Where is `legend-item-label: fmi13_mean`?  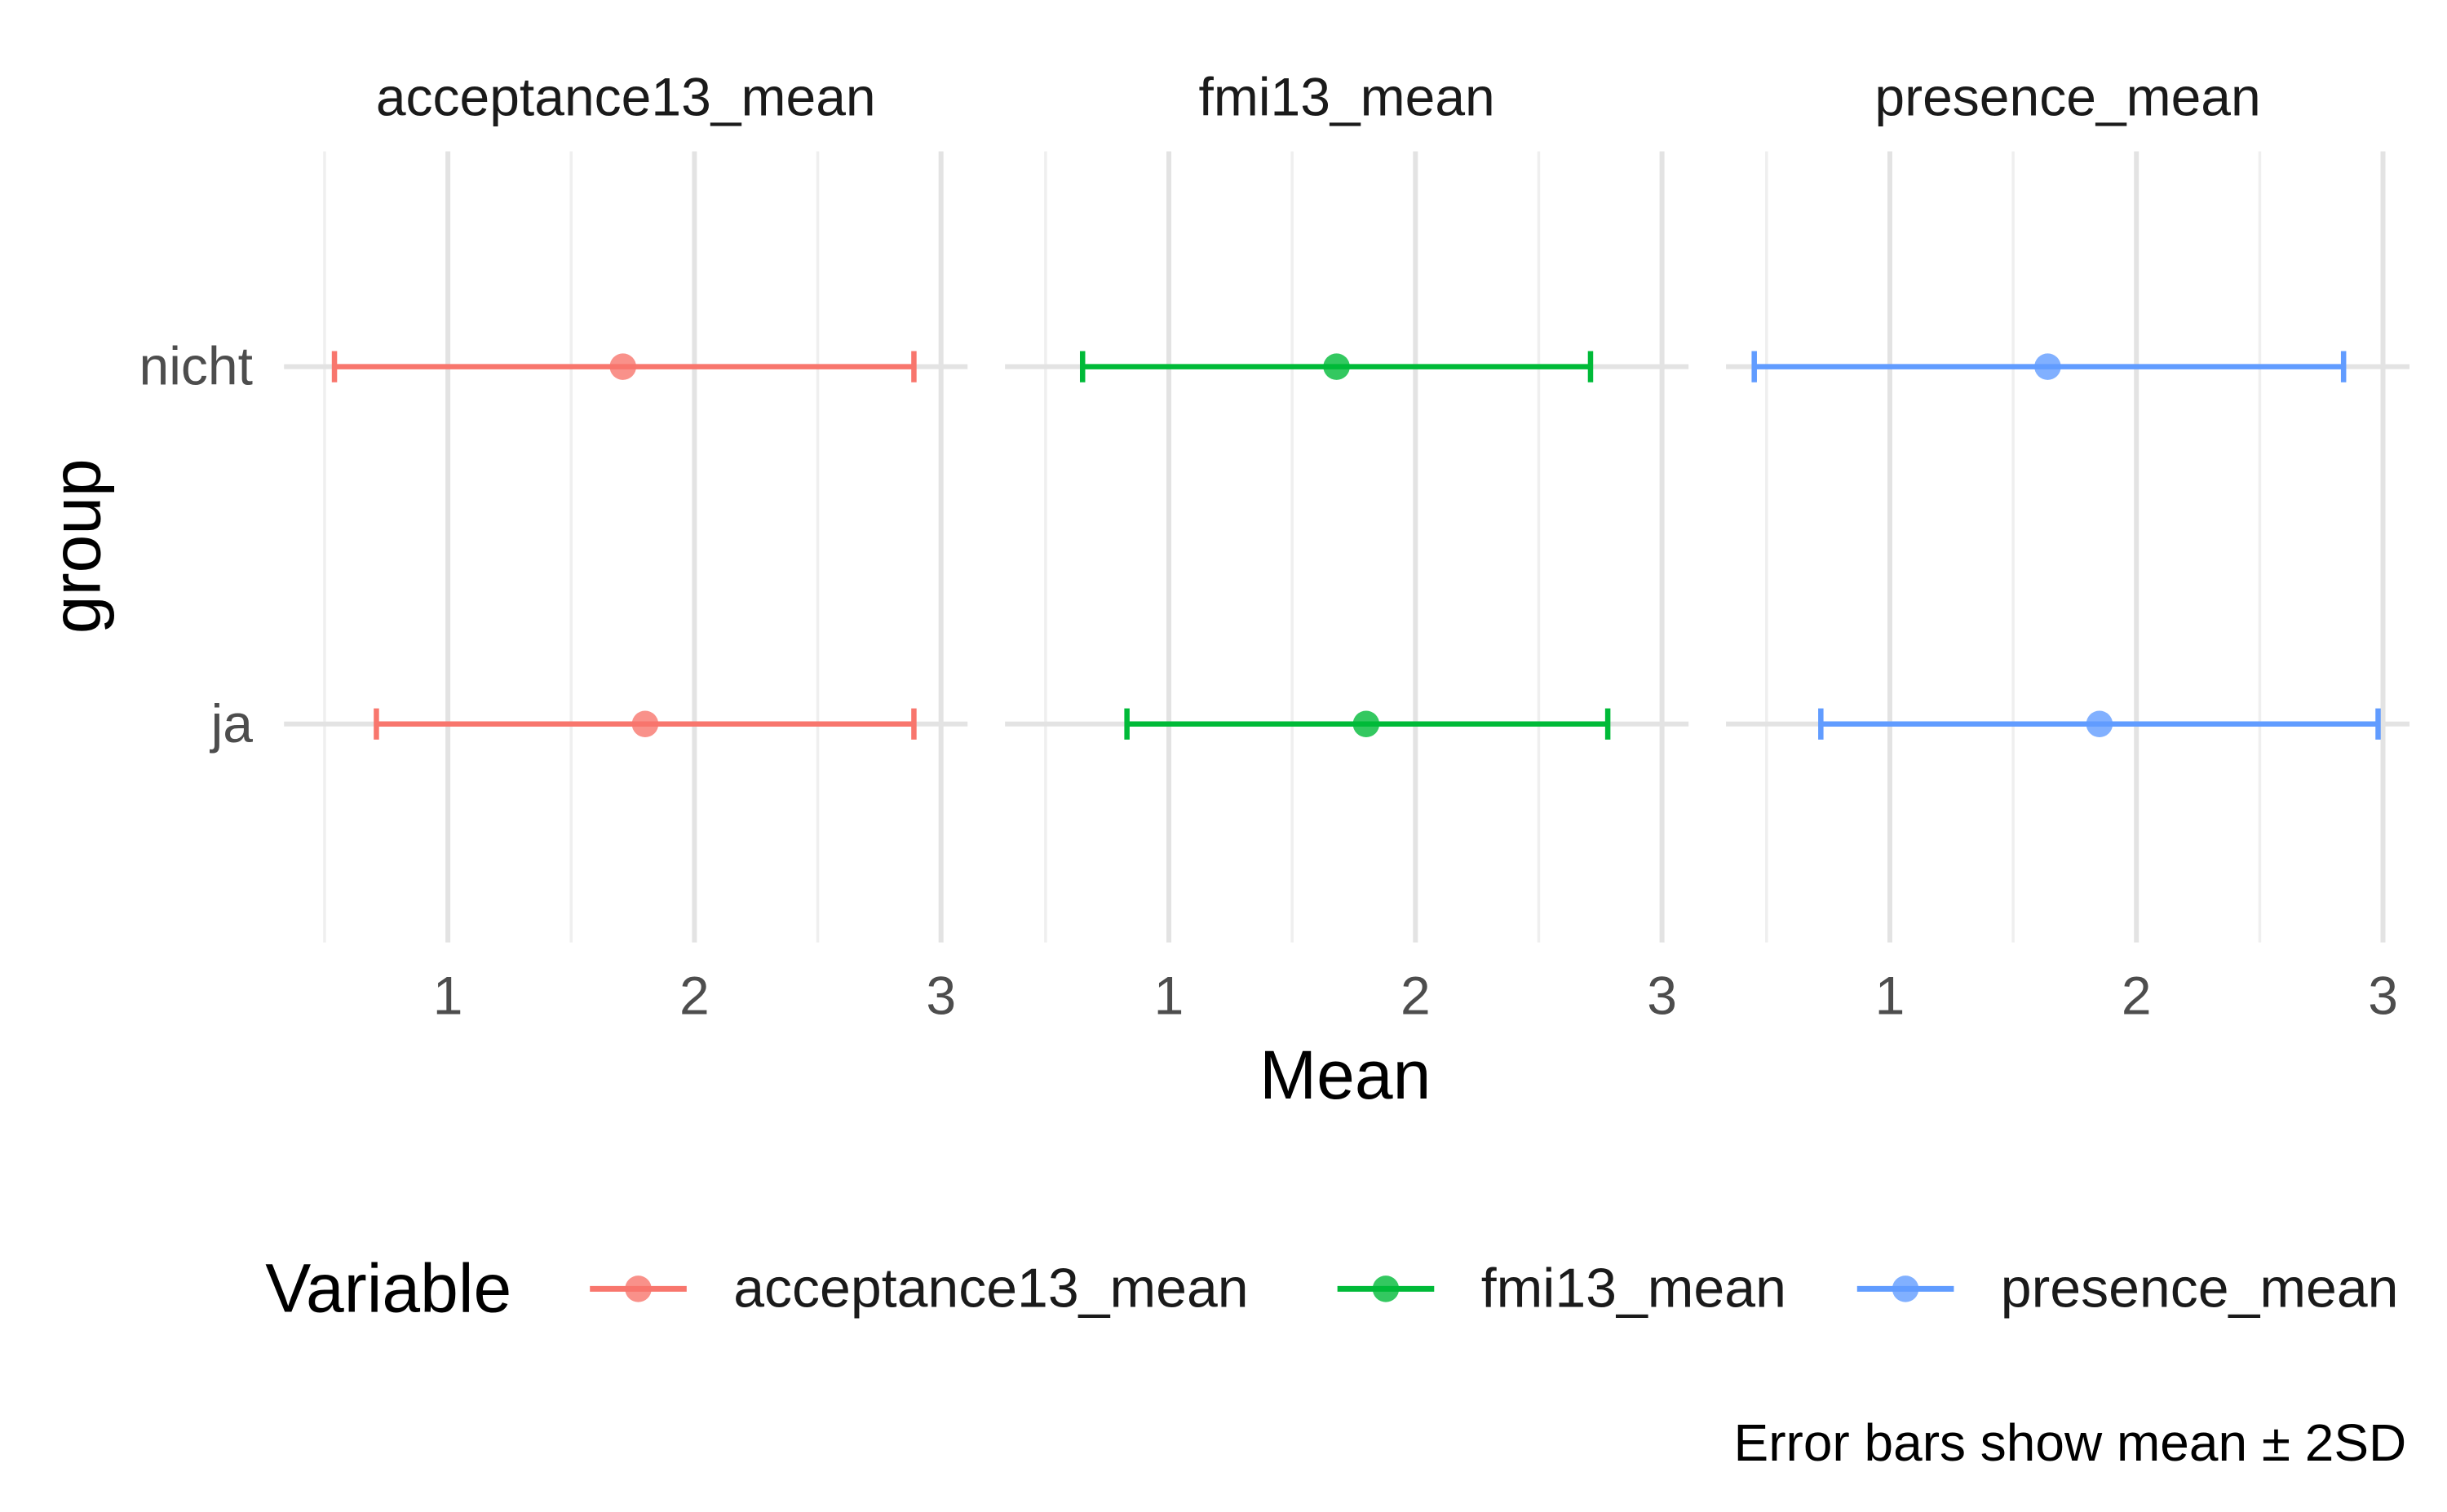
legend-item-label: fmi13_mean is located at coordinates (1633, 1288).